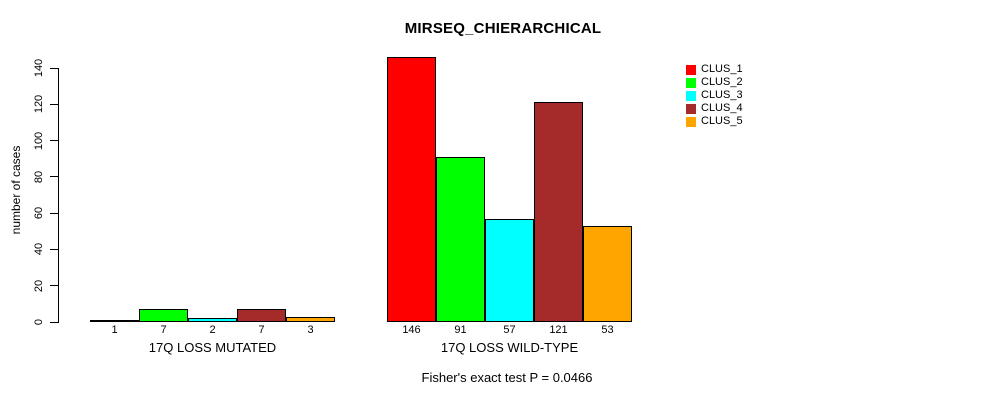  I want to click on y-axis-tick-label: 140, so click(39, 68).